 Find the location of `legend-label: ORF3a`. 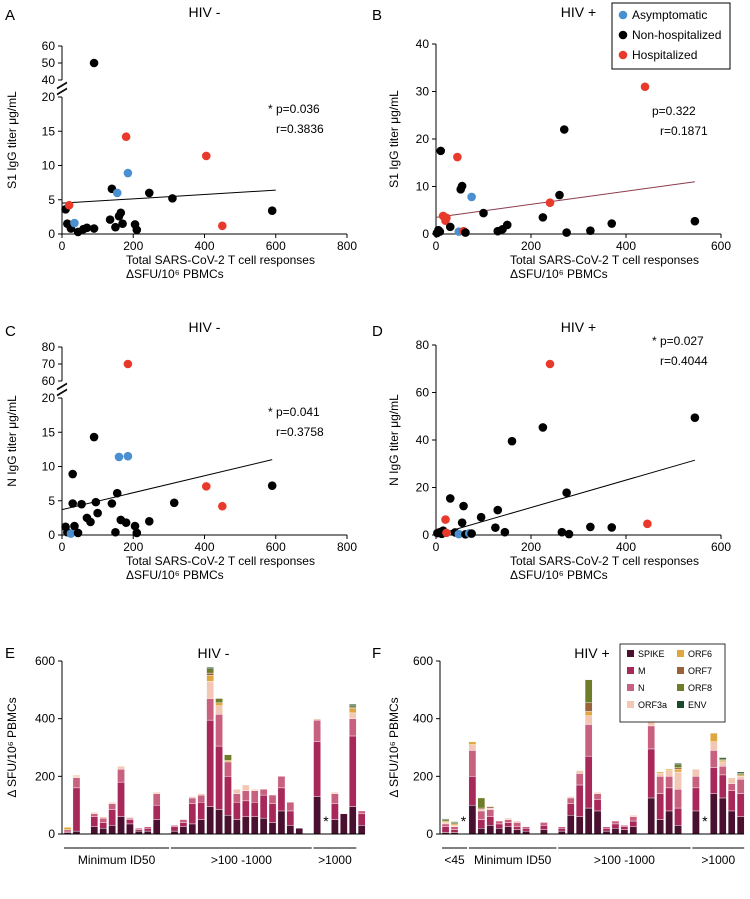

legend-label: ORF3a is located at coordinates (652, 705).